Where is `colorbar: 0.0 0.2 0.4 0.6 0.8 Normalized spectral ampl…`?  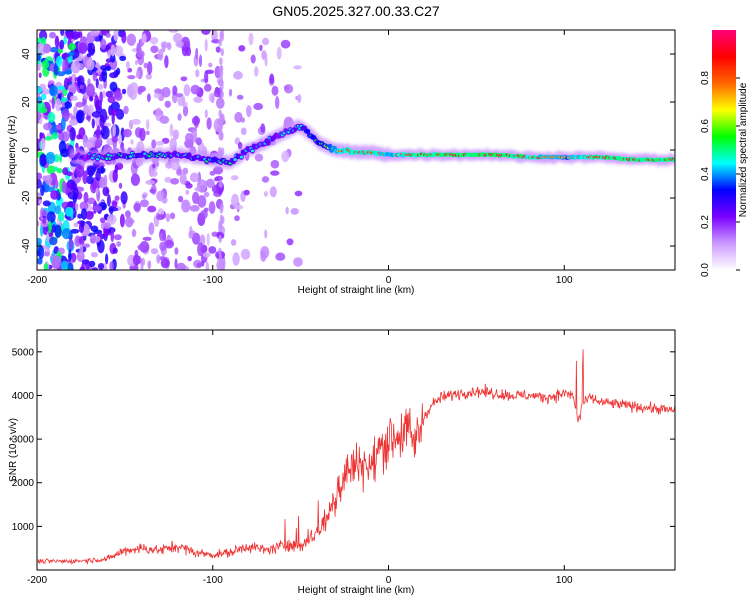
colorbar: 0.0 0.2 0.4 0.6 0.8 Normalized spectral ampl… is located at coordinates (724, 153).